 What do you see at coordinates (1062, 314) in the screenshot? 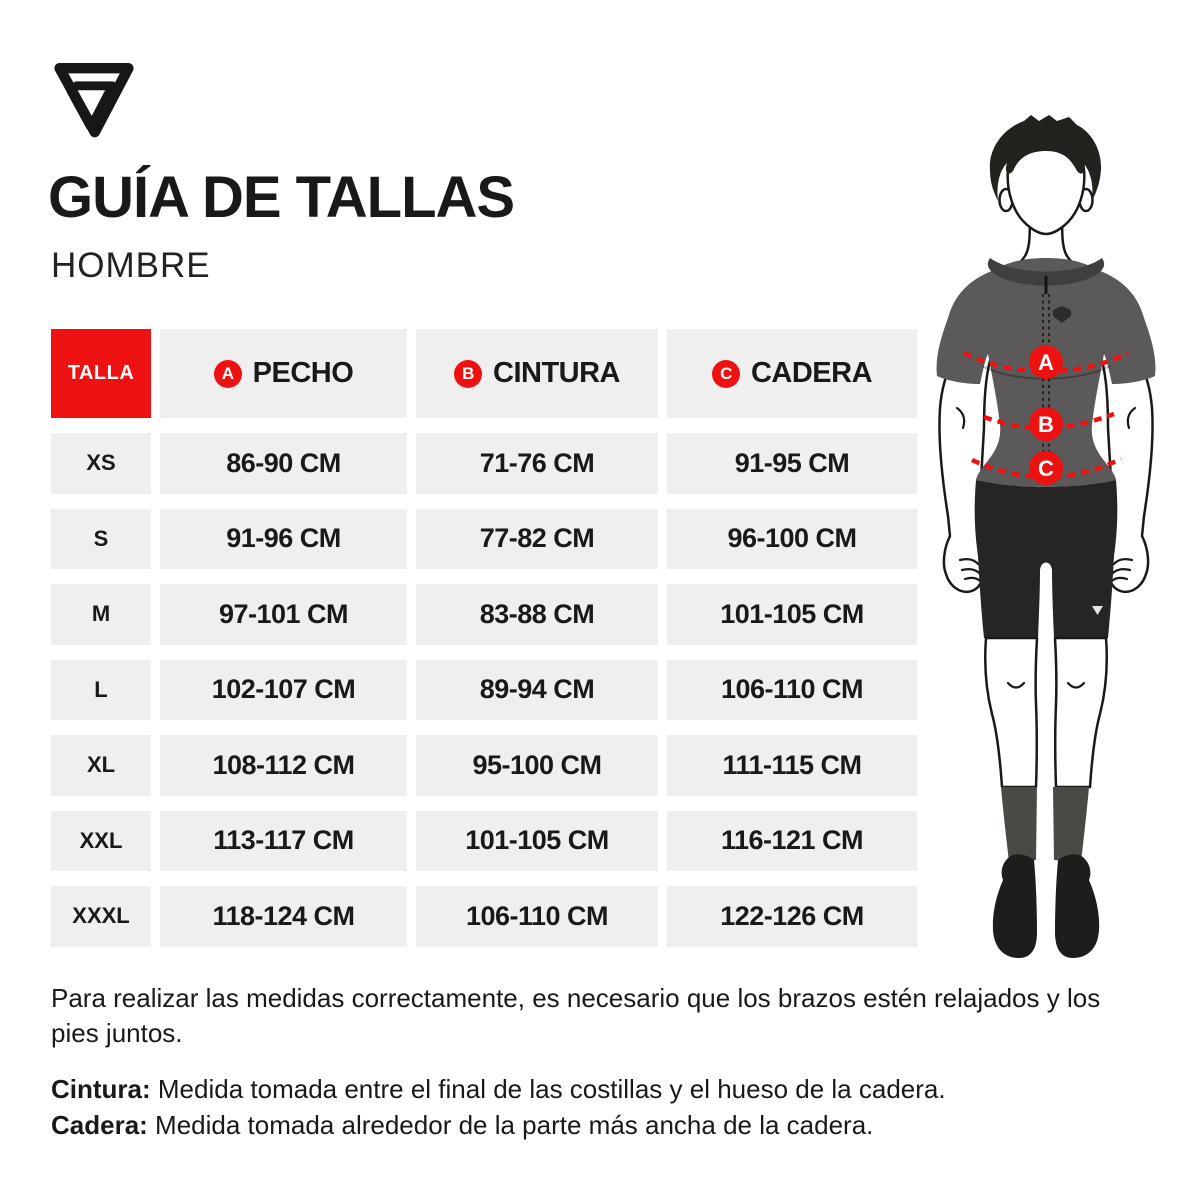
I see `chest-logo-icon` at bounding box center [1062, 314].